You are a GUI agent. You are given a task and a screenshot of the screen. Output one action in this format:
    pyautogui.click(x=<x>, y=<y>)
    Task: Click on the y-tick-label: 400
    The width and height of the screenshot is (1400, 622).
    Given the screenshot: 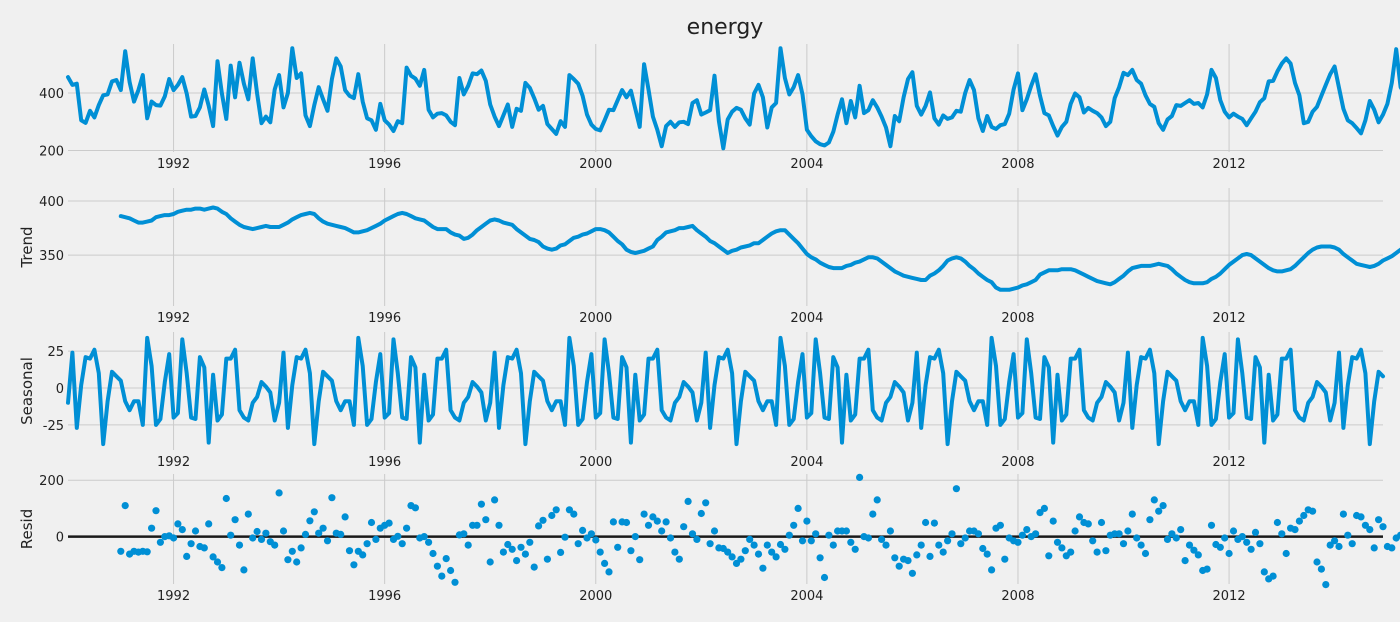 What is the action you would take?
    pyautogui.click(x=51, y=94)
    